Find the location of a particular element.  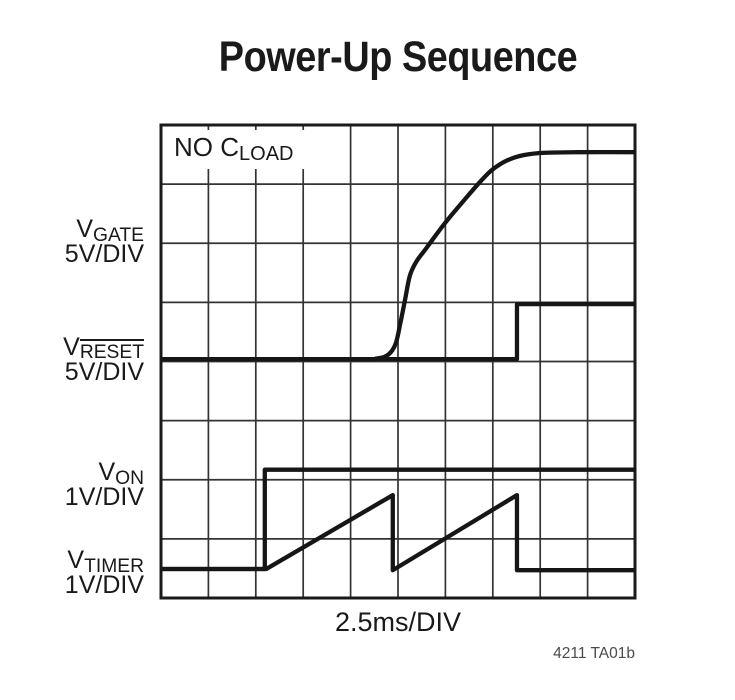

trace-label-vreset: VRESET 5V/DIV is located at coordinates (103, 359).